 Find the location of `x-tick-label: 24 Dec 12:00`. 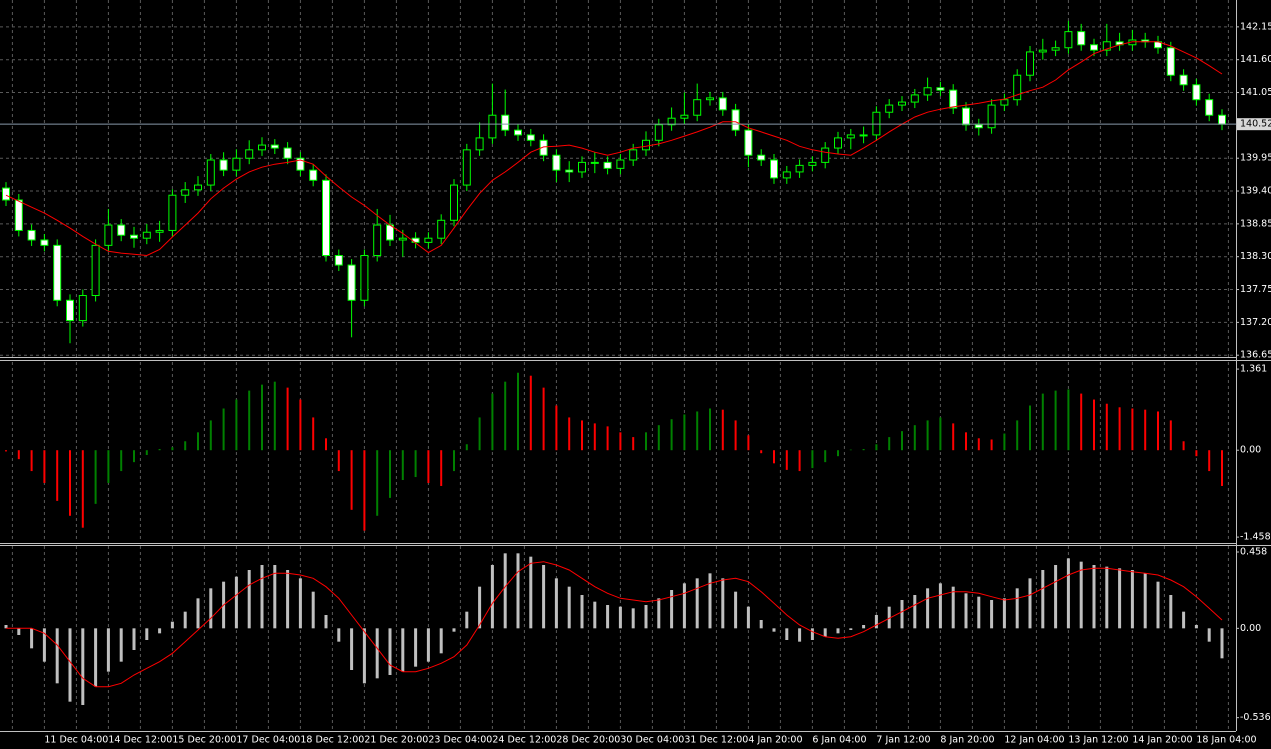

x-tick-label: 24 Dec 12:00 is located at coordinates (524, 740).